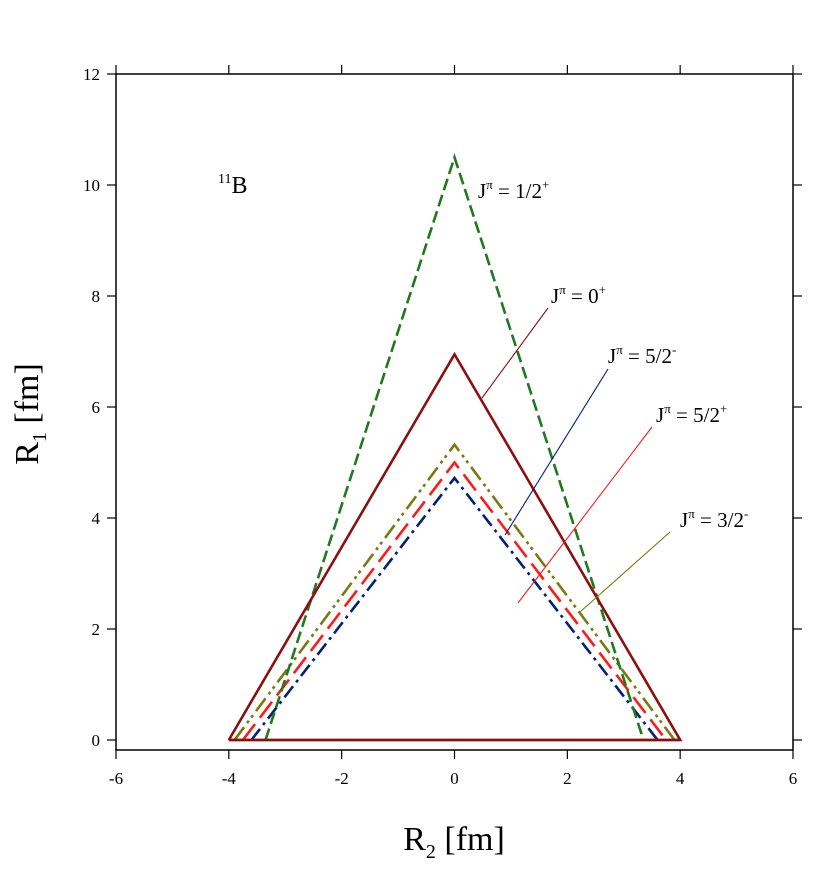 The image size is (830, 870). Describe the element at coordinates (96, 518) in the screenshot. I see `y-tick-label: 4` at that location.